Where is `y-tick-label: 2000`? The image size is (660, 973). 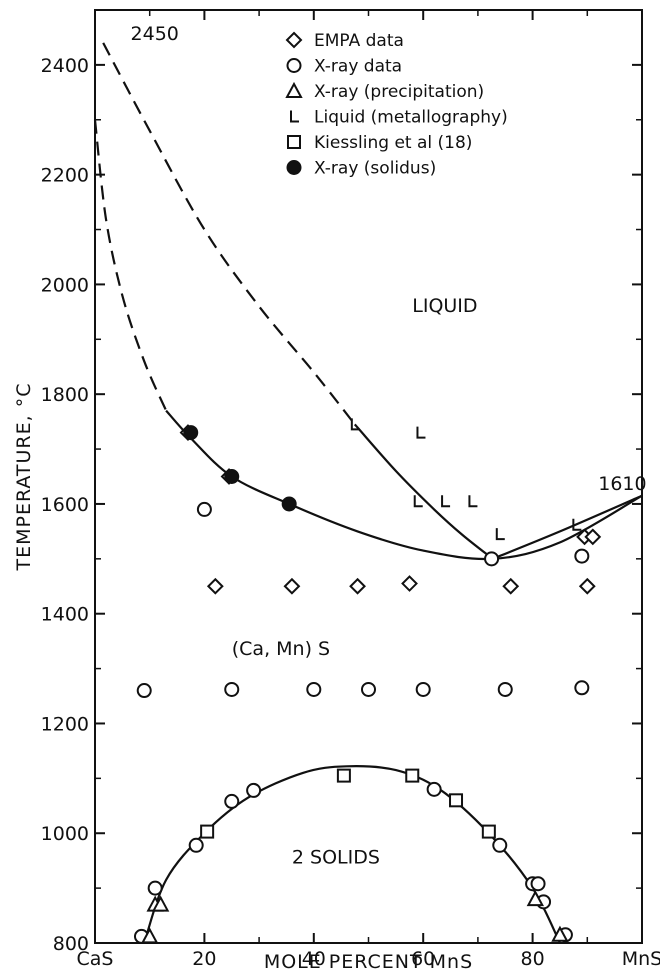
y-tick-label: 2000 is located at coordinates (65, 285).